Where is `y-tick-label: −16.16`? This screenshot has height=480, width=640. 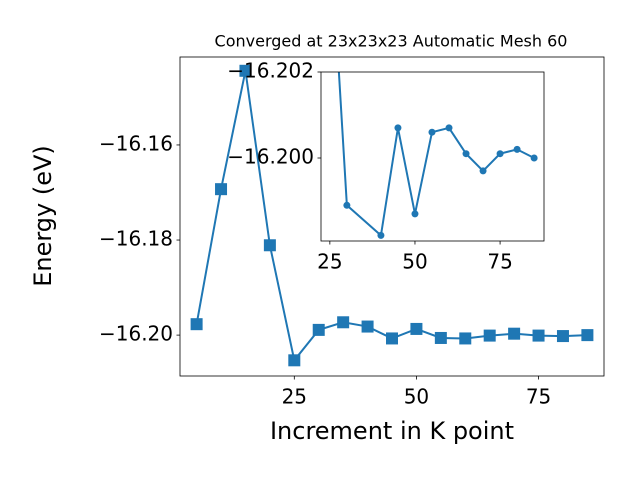 y-tick-label: −16.16 is located at coordinates (136, 143).